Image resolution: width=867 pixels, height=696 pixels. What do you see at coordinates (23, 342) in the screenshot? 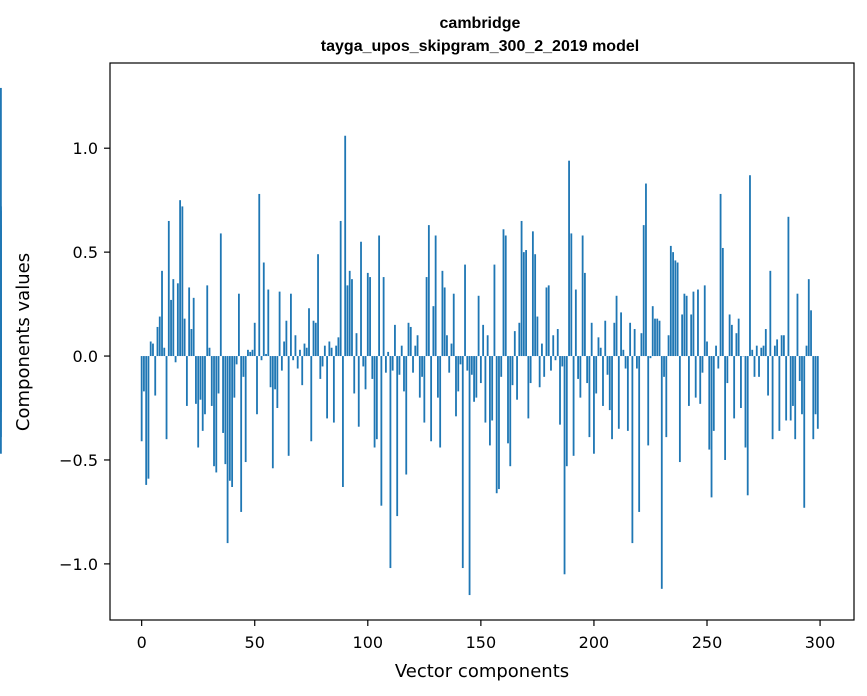
I see `y-axis-label: Components values` at bounding box center [23, 342].